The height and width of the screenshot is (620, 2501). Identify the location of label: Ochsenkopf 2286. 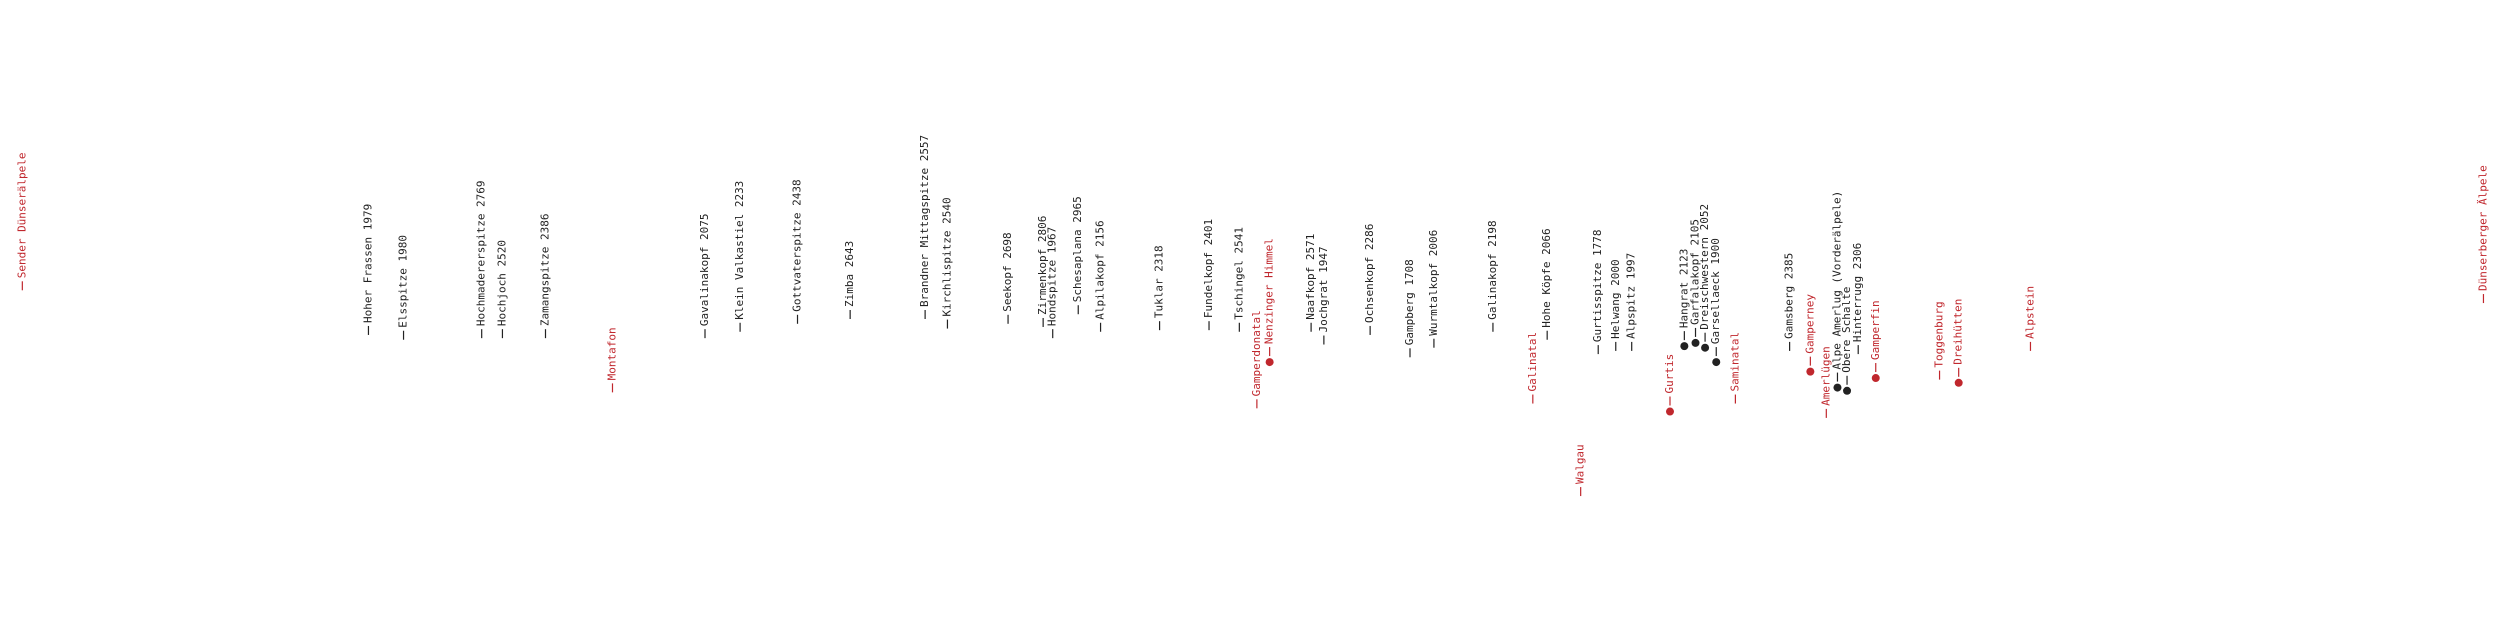
(1369, 273).